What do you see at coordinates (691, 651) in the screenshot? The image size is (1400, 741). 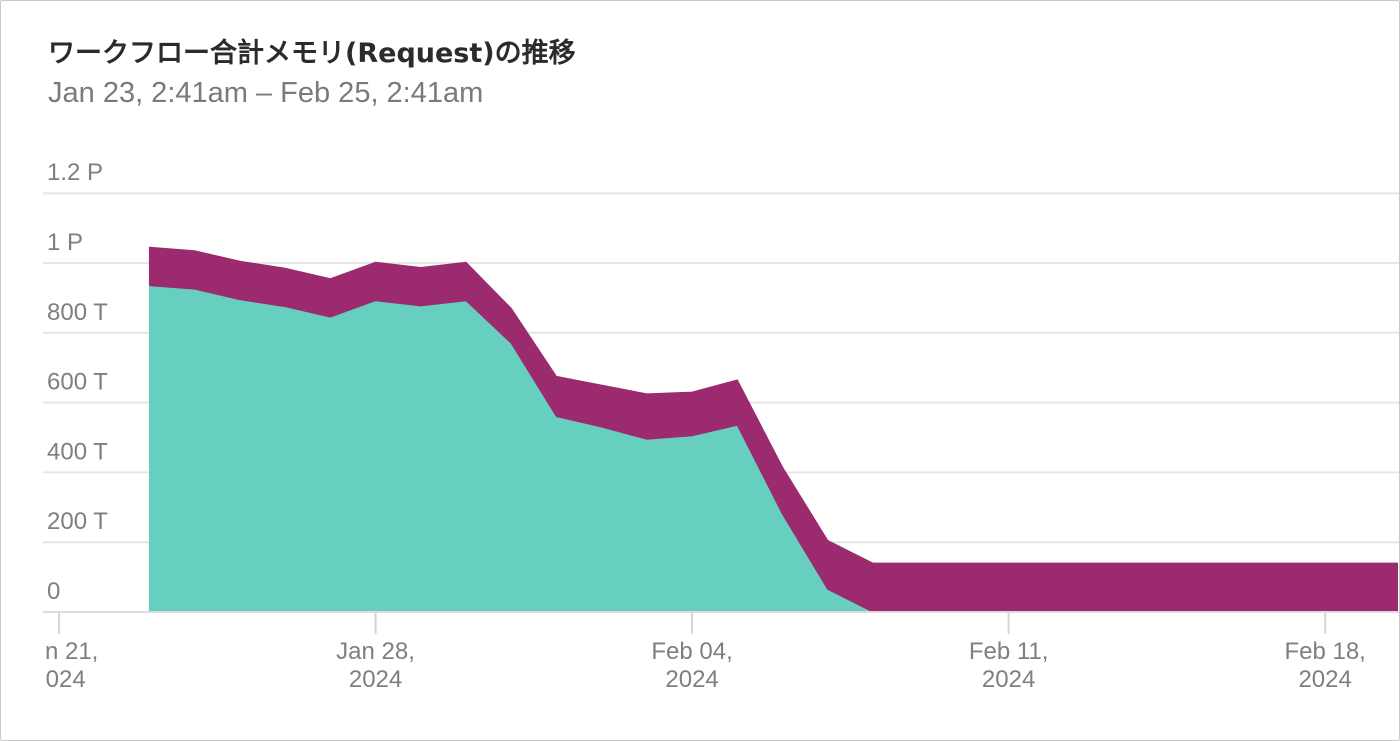 I see `x-tick-label-date: Feb 04,` at bounding box center [691, 651].